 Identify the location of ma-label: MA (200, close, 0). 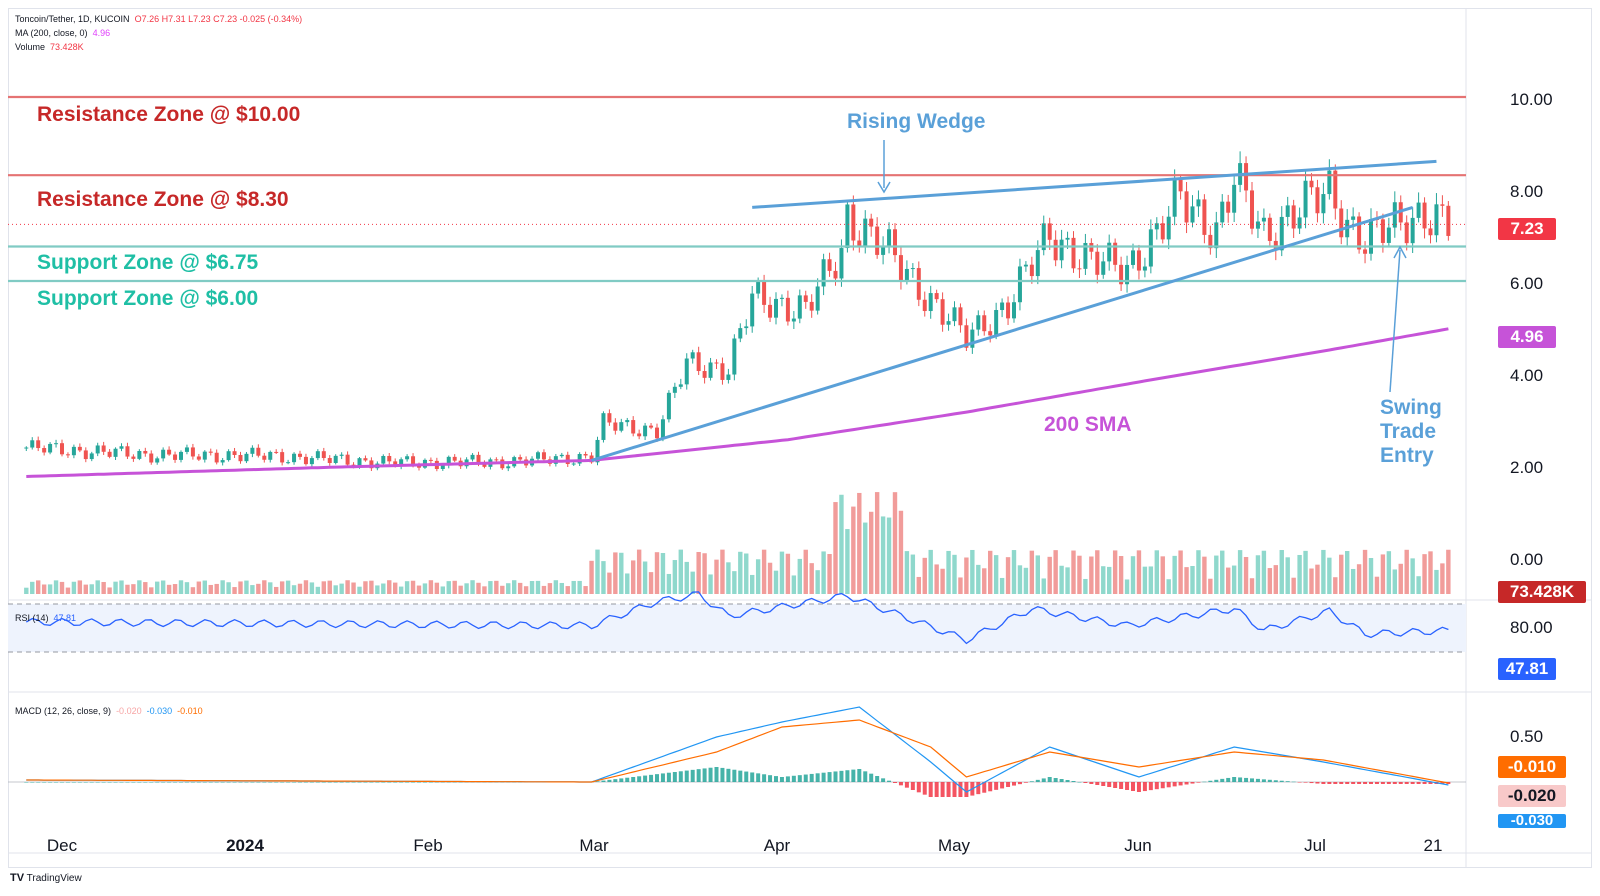
(51, 33).